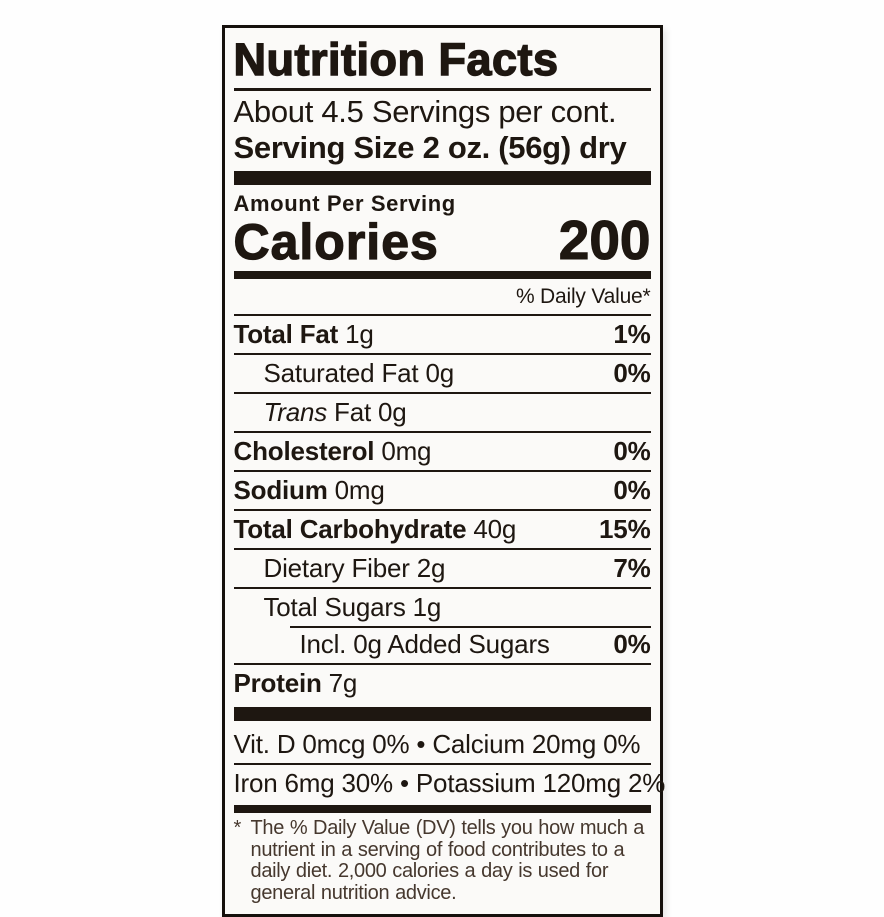 Image resolution: width=884 pixels, height=917 pixels. I want to click on nutrient-amount: 2g, so click(431, 568).